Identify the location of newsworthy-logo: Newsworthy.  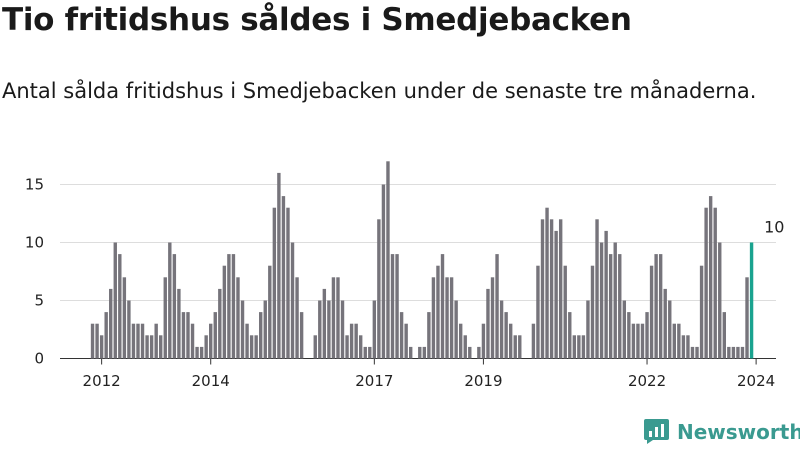
(722, 431).